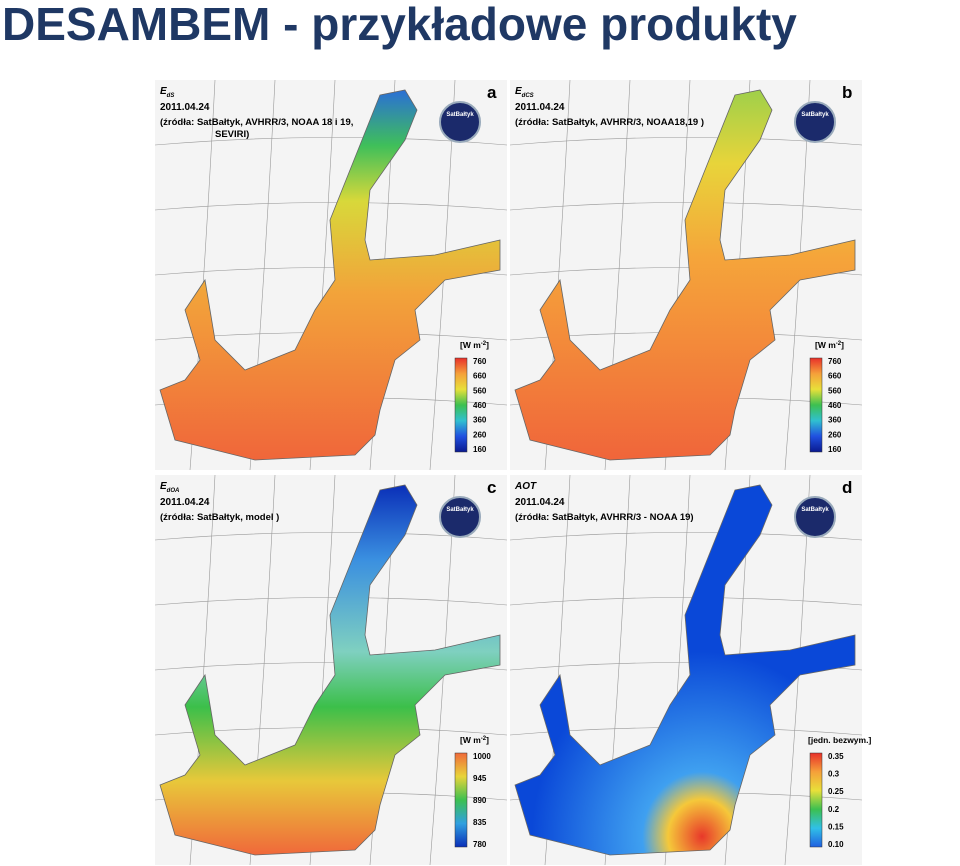  What do you see at coordinates (491, 487) in the screenshot?
I see `panel-letter: c` at bounding box center [491, 487].